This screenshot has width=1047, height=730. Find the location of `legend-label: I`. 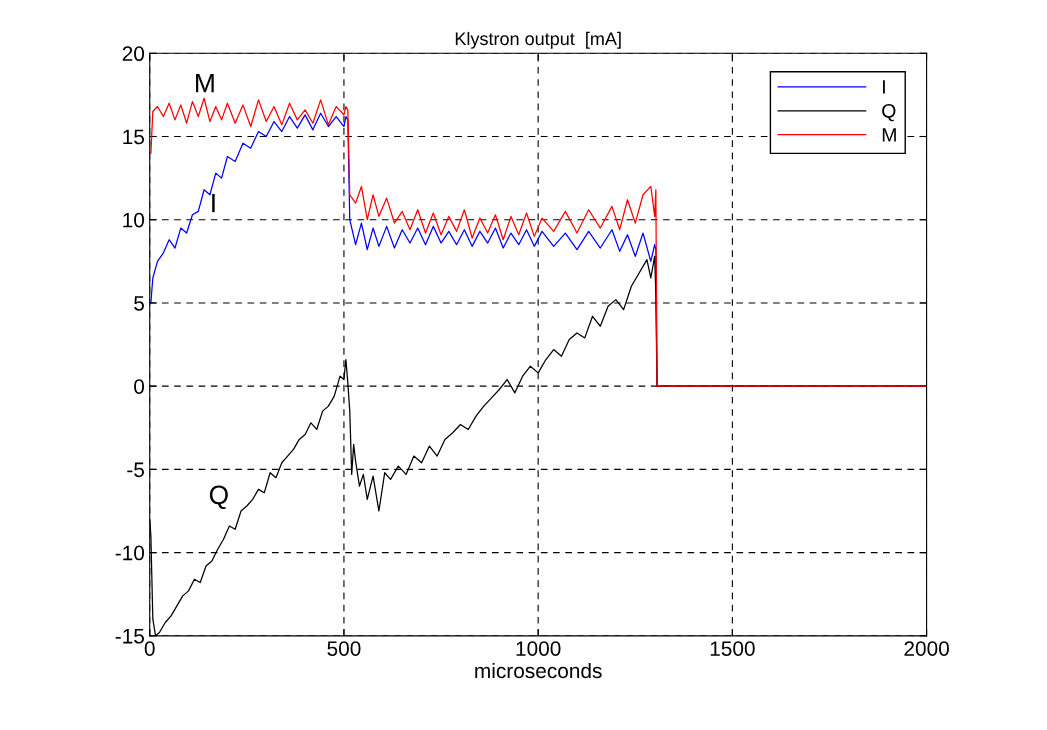

legend-label: I is located at coordinates (884, 87).